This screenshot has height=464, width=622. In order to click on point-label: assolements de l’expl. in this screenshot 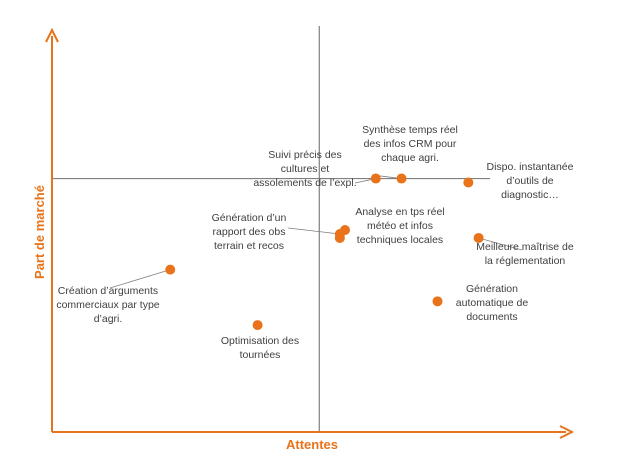, I will do `click(304, 183)`.